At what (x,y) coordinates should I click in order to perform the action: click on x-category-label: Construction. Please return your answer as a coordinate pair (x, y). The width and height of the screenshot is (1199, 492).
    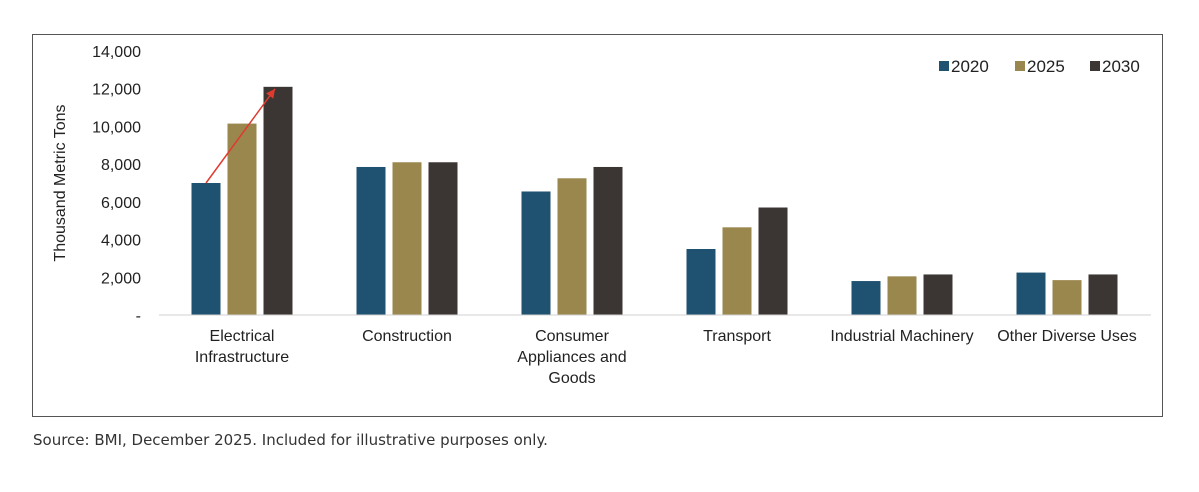
    Looking at the image, I should click on (407, 336).